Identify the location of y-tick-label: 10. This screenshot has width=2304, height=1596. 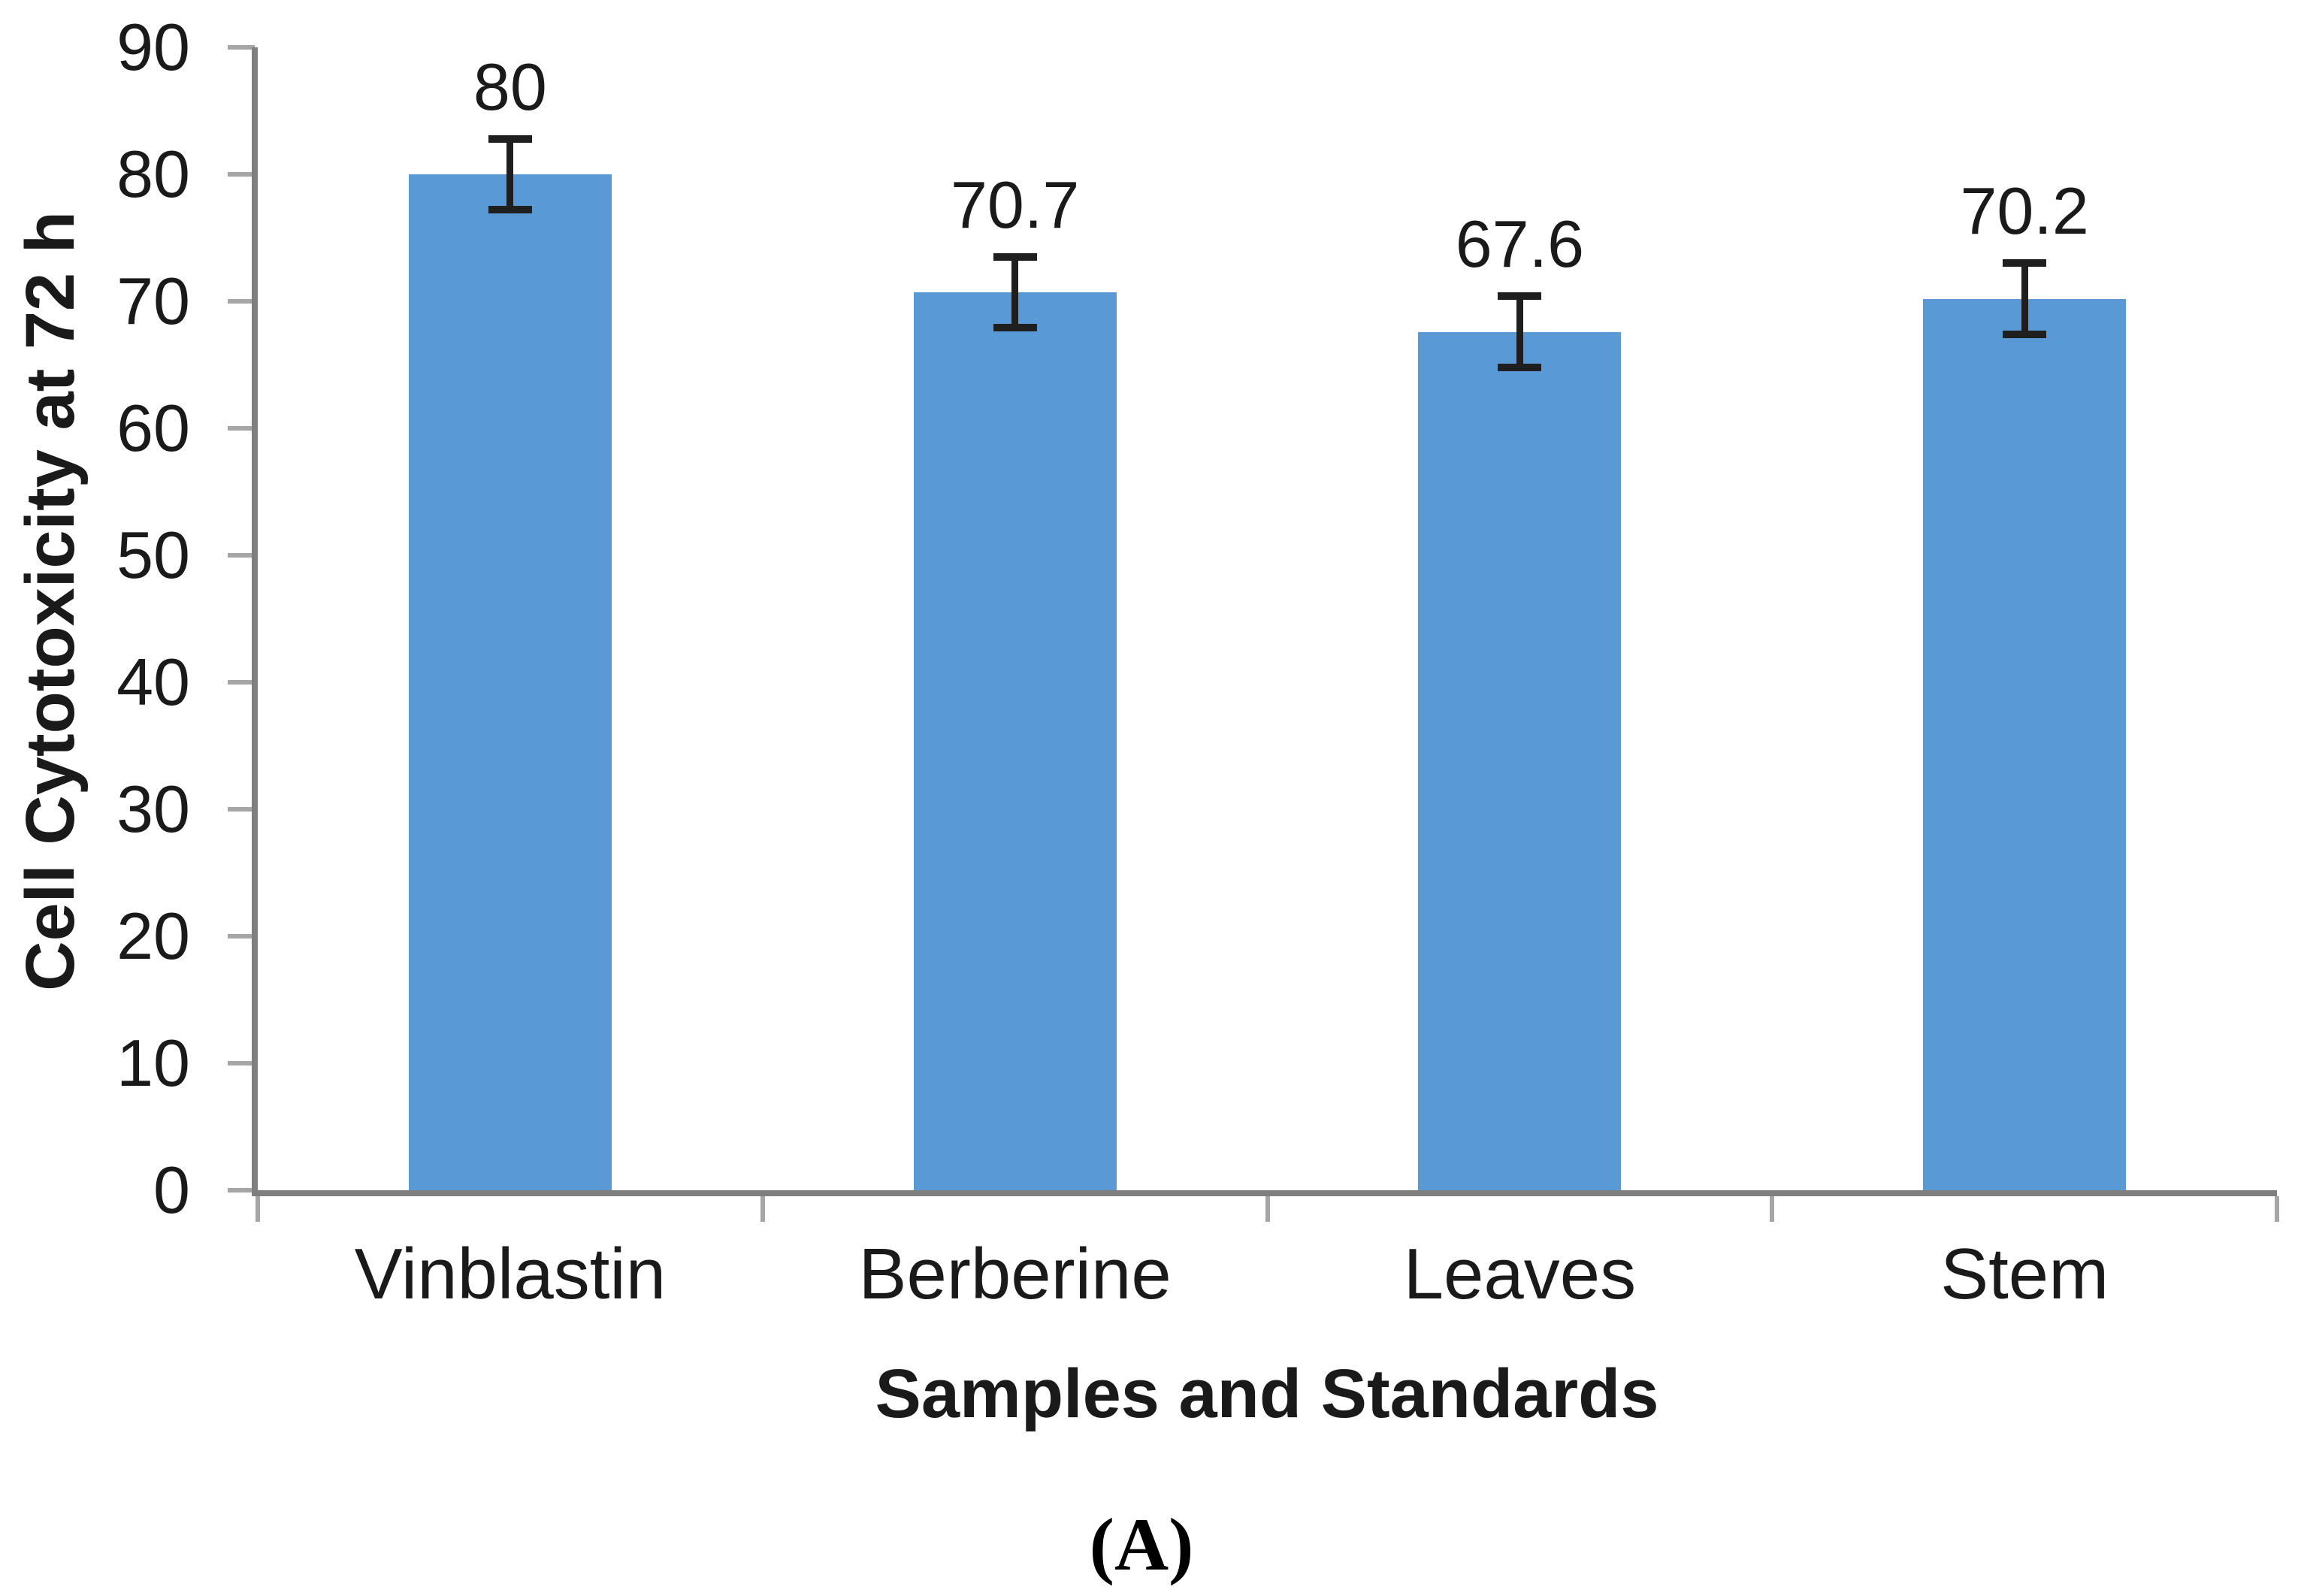
(153, 1063).